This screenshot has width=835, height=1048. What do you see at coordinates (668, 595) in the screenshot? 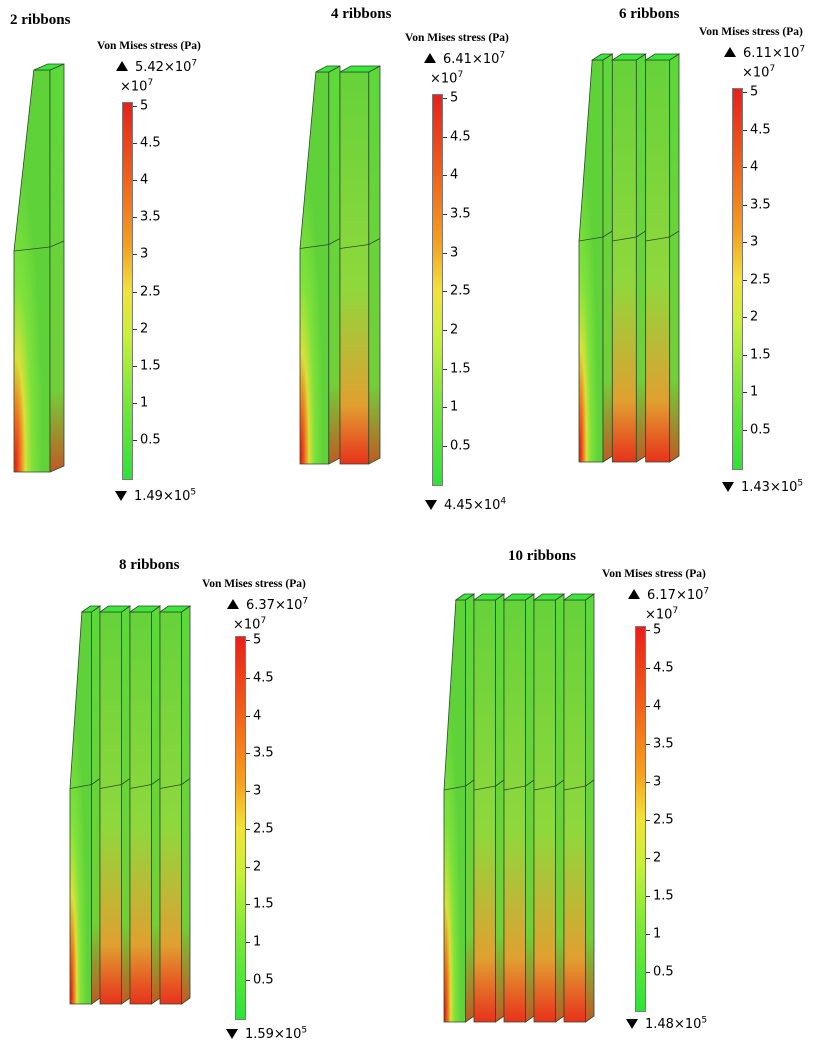
I see `max-value: 6.17×107` at bounding box center [668, 595].